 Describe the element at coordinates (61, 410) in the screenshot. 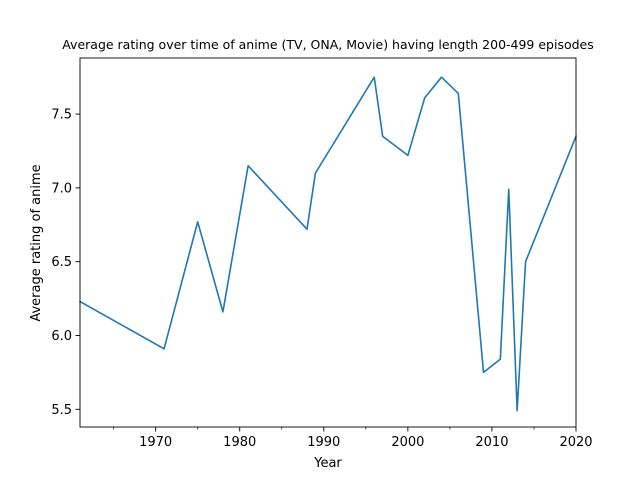

I see `y-tick-label: 5.5` at that location.